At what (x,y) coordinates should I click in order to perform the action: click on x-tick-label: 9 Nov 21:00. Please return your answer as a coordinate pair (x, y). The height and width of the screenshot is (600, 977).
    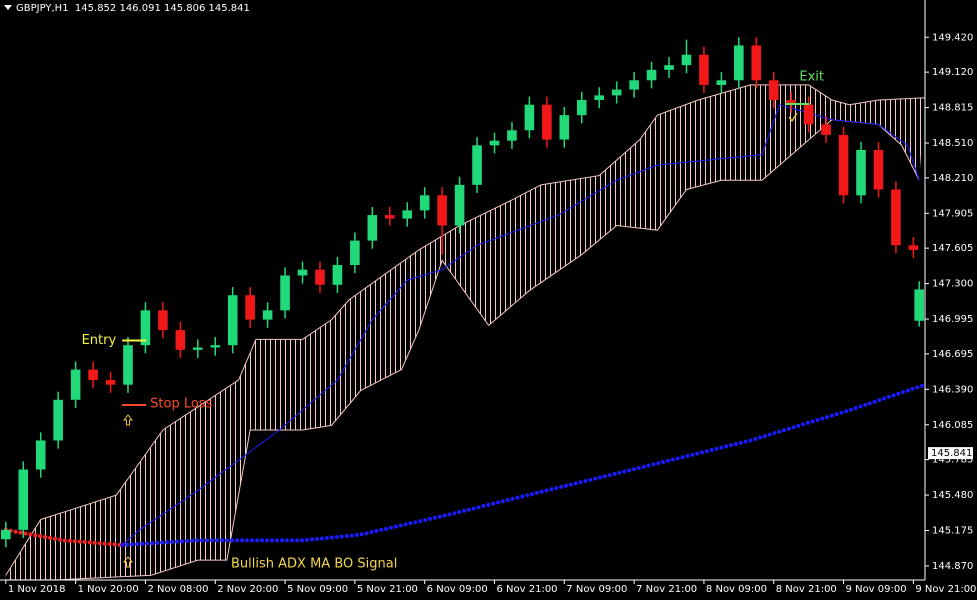
    Looking at the image, I should click on (945, 589).